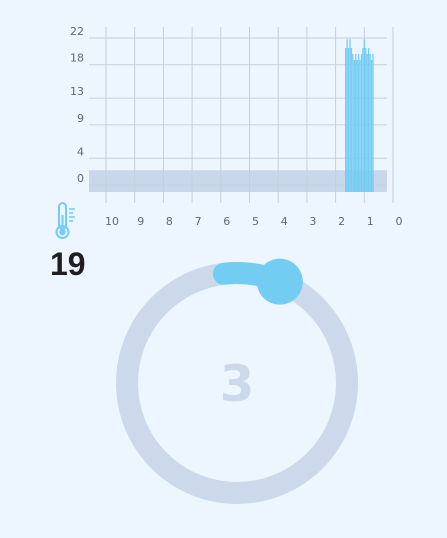 The image size is (447, 538). Describe the element at coordinates (226, 221) in the screenshot. I see `x-tick-label: 6` at that location.